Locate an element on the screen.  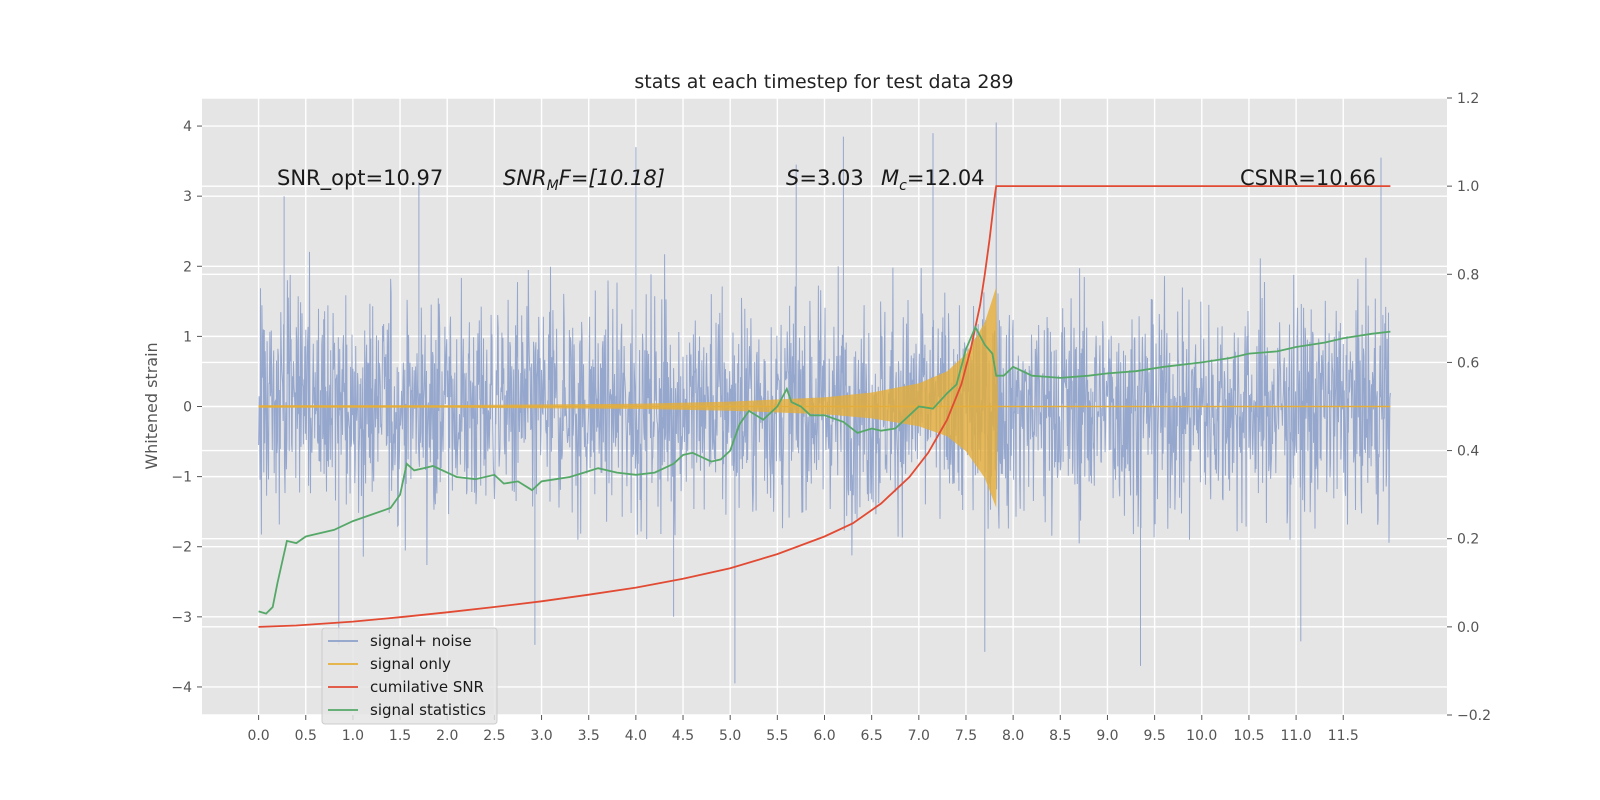
x-tick-label: 1.0 is located at coordinates (353, 736).